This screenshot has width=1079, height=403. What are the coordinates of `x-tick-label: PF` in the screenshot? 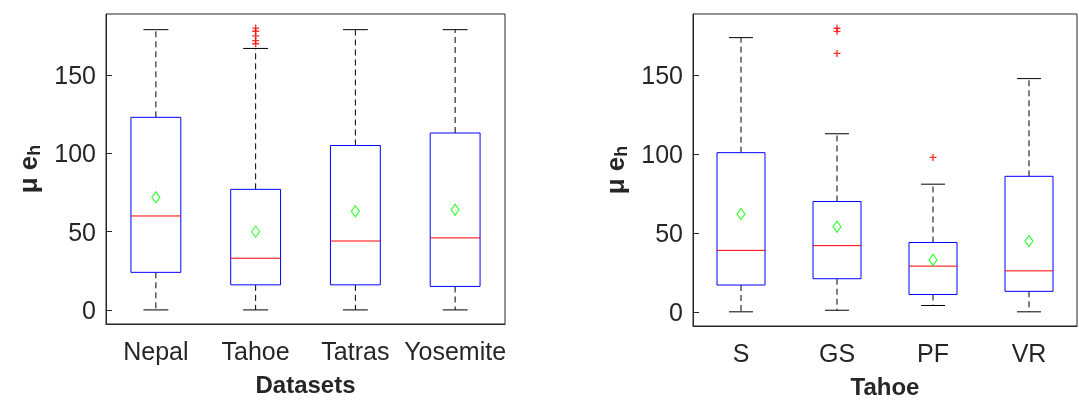 It's located at (933, 352).